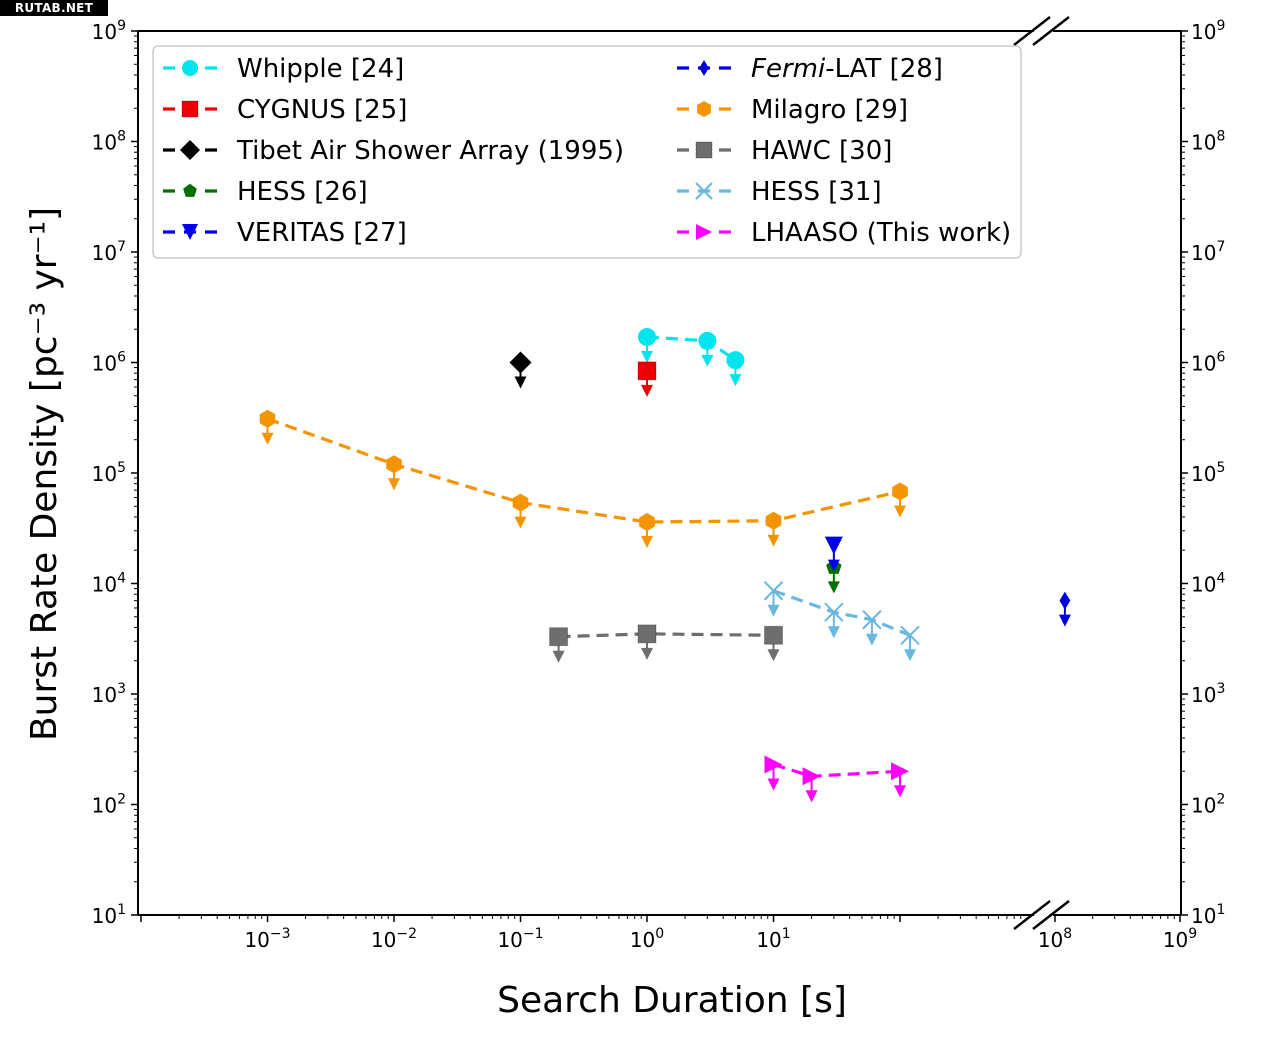 This screenshot has height=1042, width=1280. I want to click on x-tick-label: 10⁻³, so click(267, 939).